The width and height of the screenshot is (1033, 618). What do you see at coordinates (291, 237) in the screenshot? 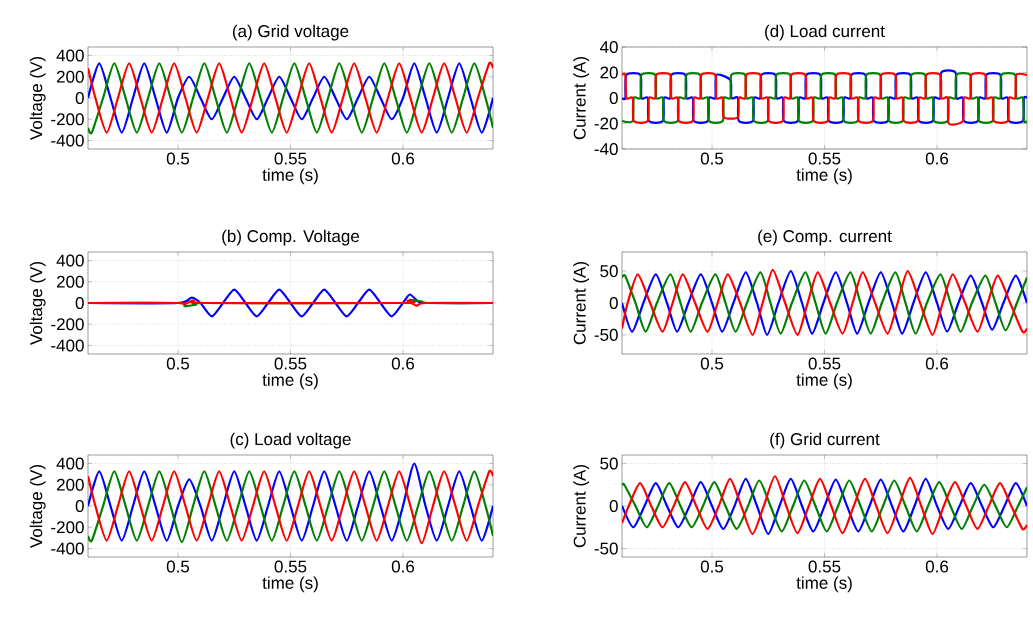
I see `chart-title: (b) Comp. Voltage` at bounding box center [291, 237].